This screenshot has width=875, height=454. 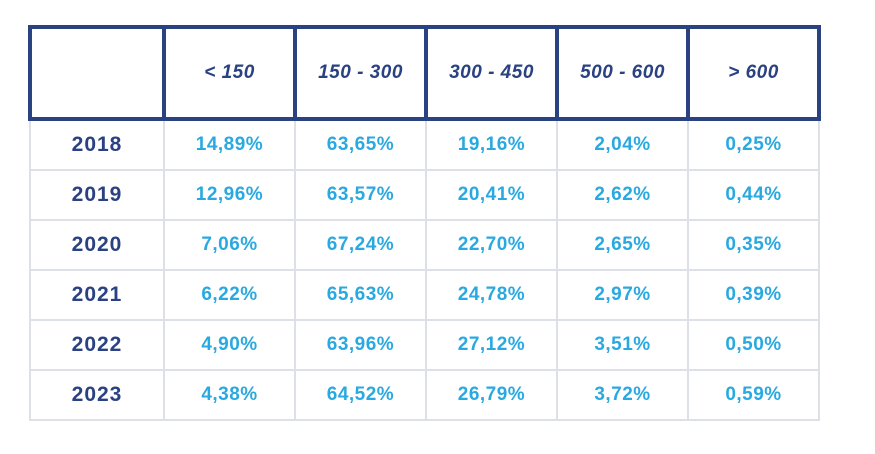 What do you see at coordinates (753, 245) in the screenshot?
I see `value-cell: 0,35%` at bounding box center [753, 245].